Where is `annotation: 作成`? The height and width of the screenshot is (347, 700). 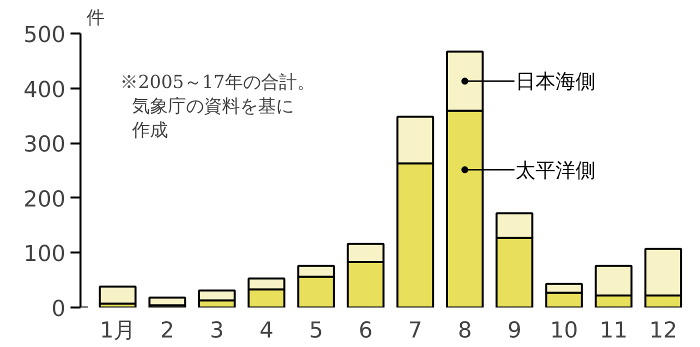
annotation: 作成 is located at coordinates (149, 130).